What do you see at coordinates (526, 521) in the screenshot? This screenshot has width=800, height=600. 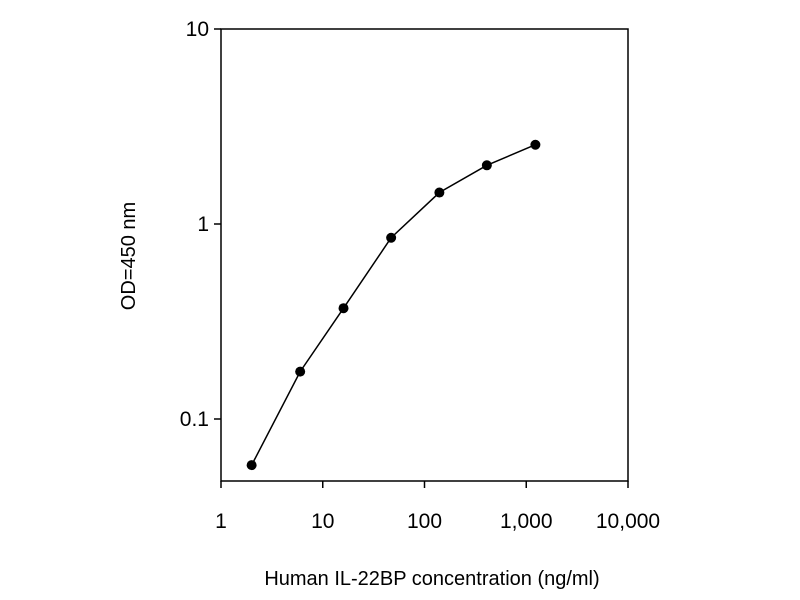 I see `x-tick-label: 1,000` at bounding box center [526, 521].